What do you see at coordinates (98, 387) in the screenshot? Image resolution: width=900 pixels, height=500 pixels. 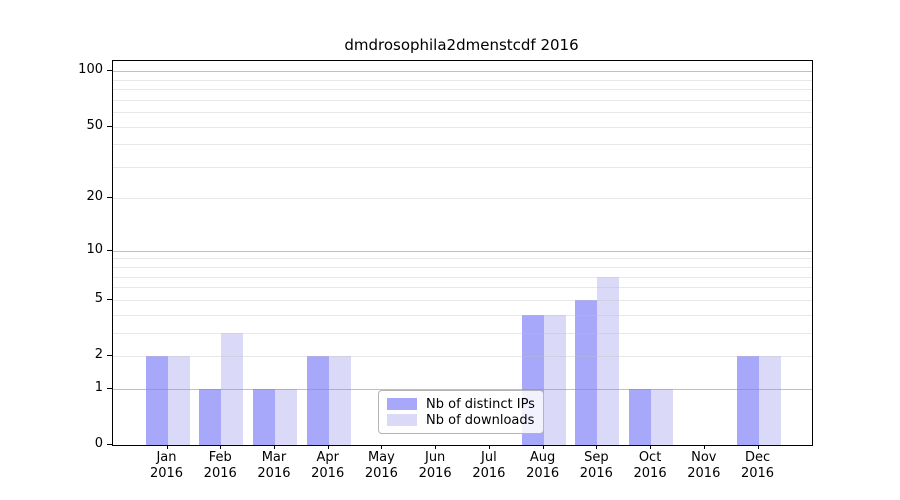 I see `y-tick-label: 1` at bounding box center [98, 387].